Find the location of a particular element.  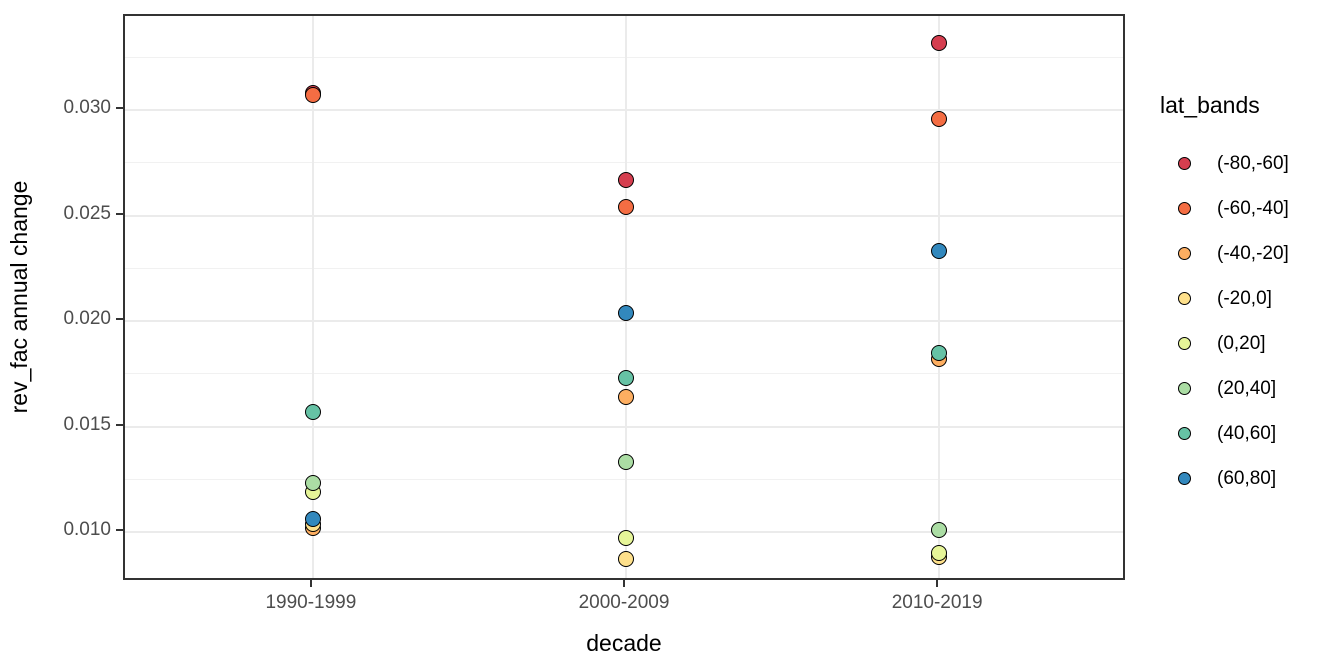

legend-item: (20,40] is located at coordinates (1250, 388).